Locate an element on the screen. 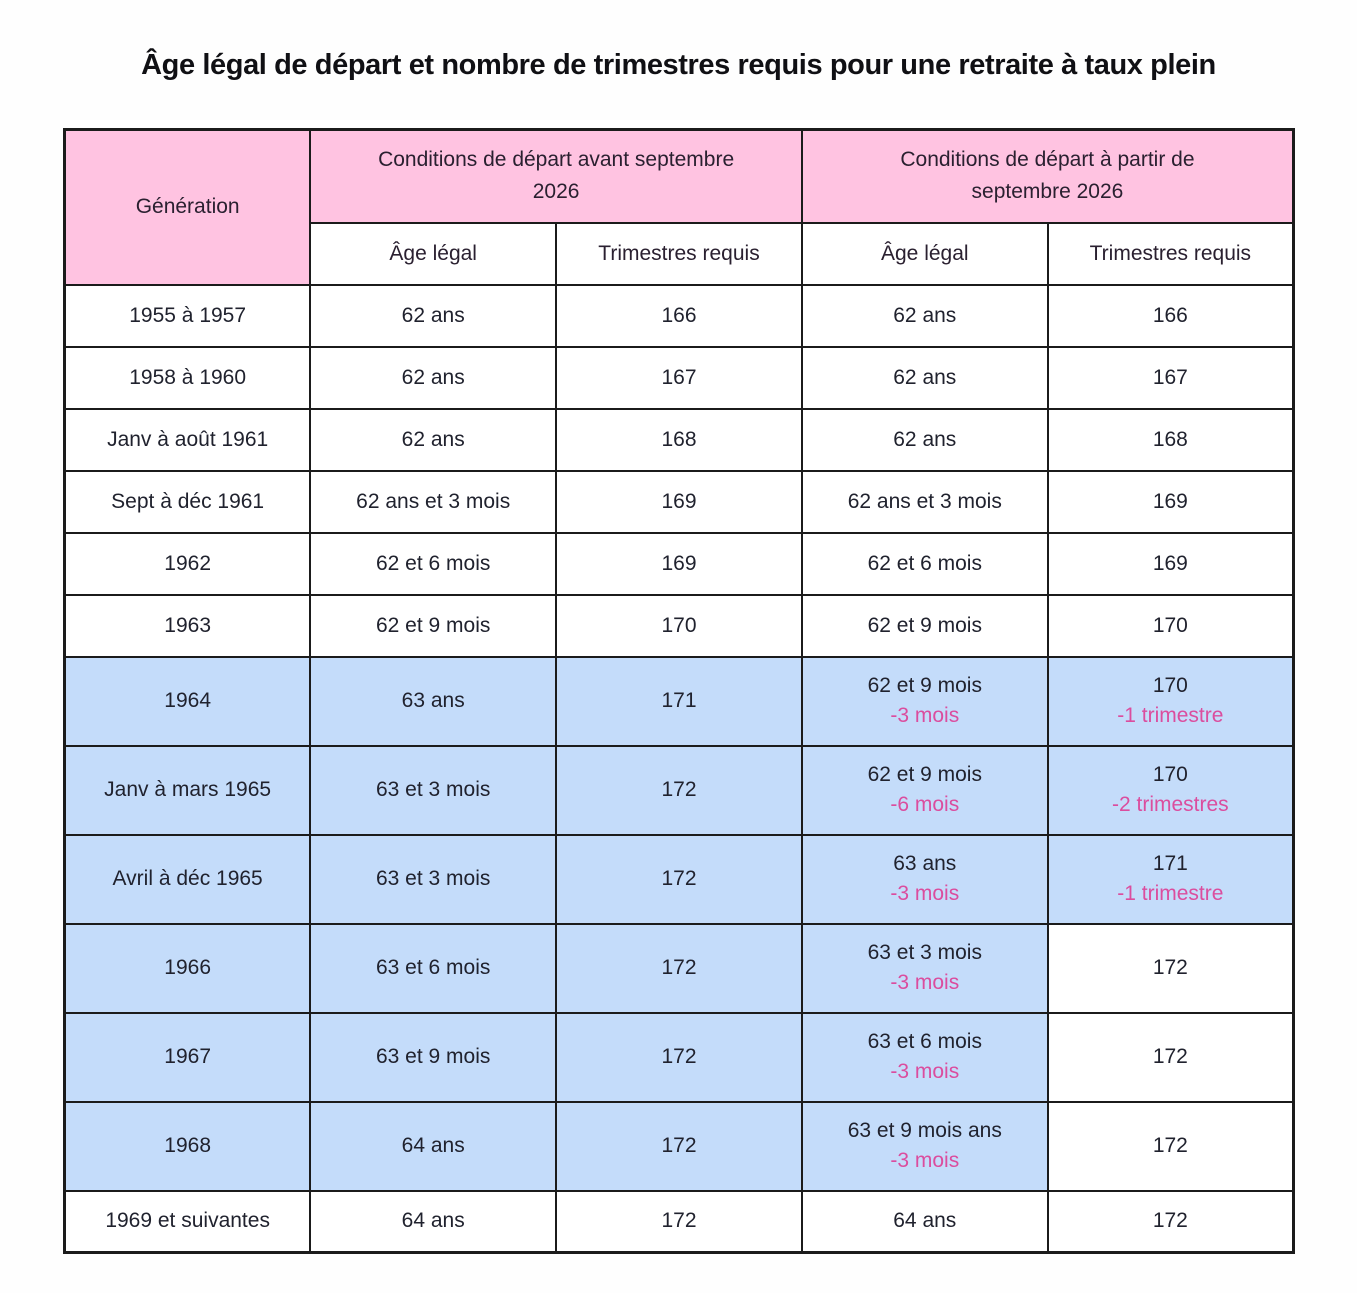 The width and height of the screenshot is (1357, 1293). after-age-value: 63 et 9 mois ans is located at coordinates (924, 1130).